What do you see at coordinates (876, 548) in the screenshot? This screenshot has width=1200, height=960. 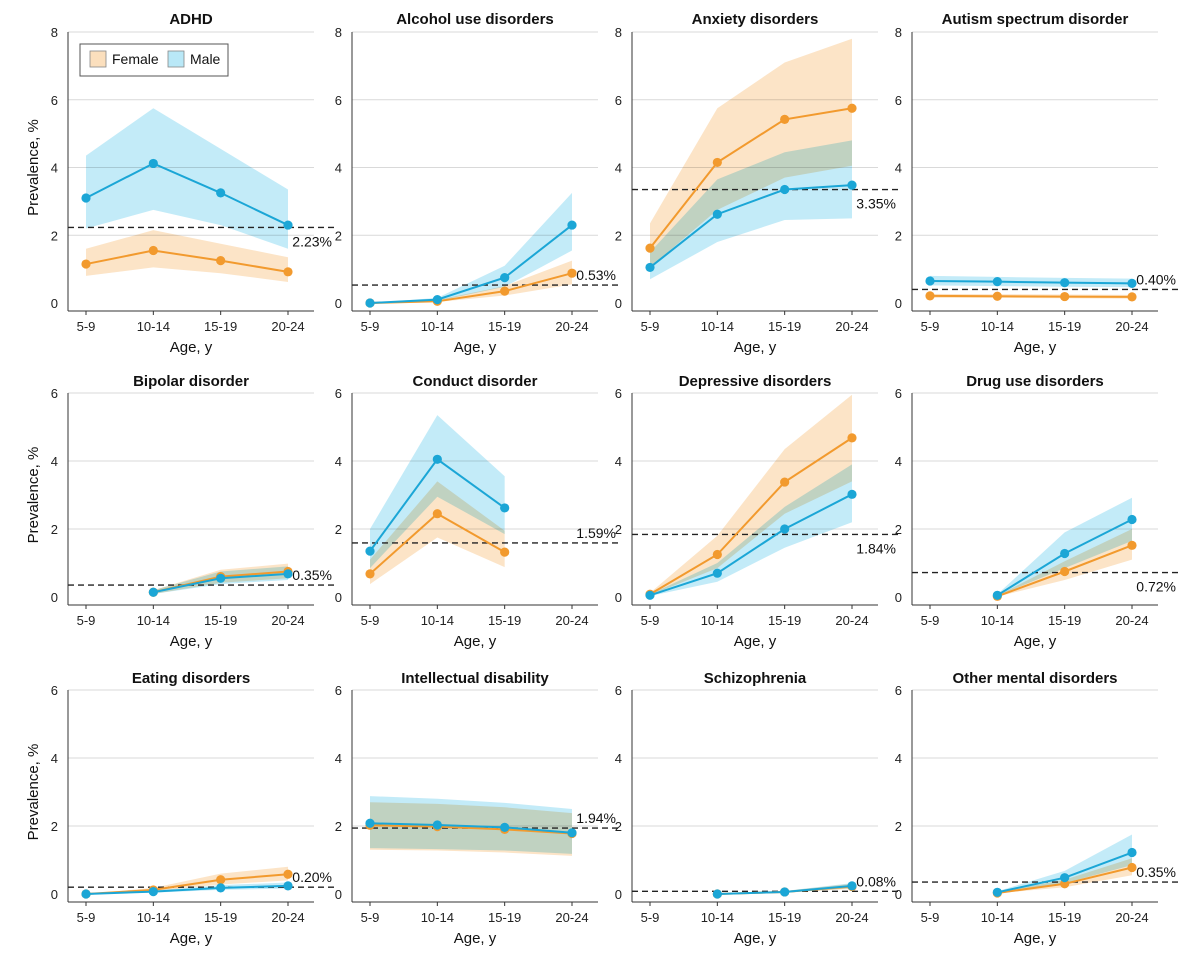 I see `overall-prevalence-label: 1.84%` at bounding box center [876, 548].